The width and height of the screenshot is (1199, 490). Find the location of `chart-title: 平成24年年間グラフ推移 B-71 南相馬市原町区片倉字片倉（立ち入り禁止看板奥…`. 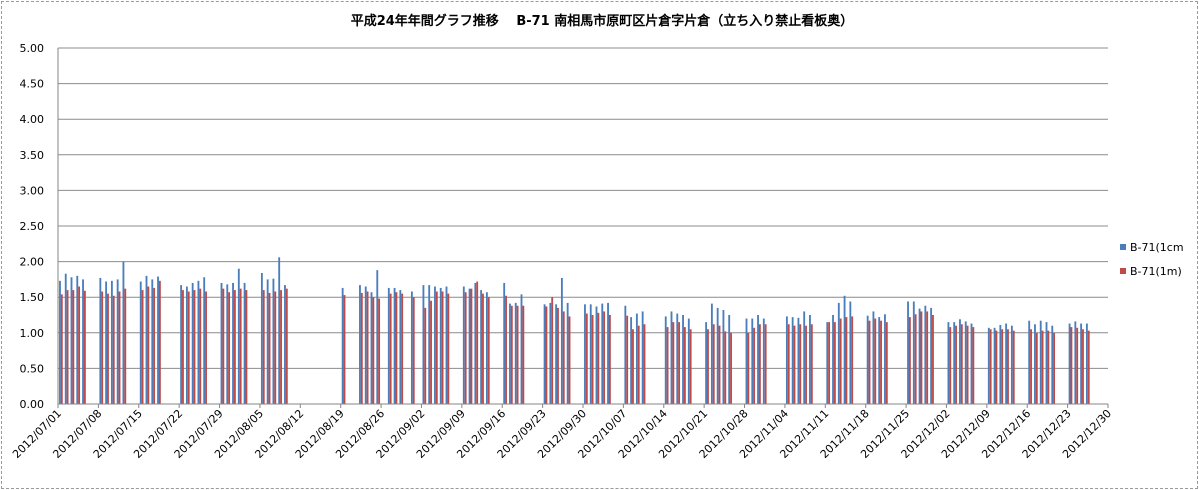

chart-title: 平成24年年間グラフ推移 B-71 南相馬市原町区片倉字片倉（立ち入り禁止看板奥… is located at coordinates (602, 21).